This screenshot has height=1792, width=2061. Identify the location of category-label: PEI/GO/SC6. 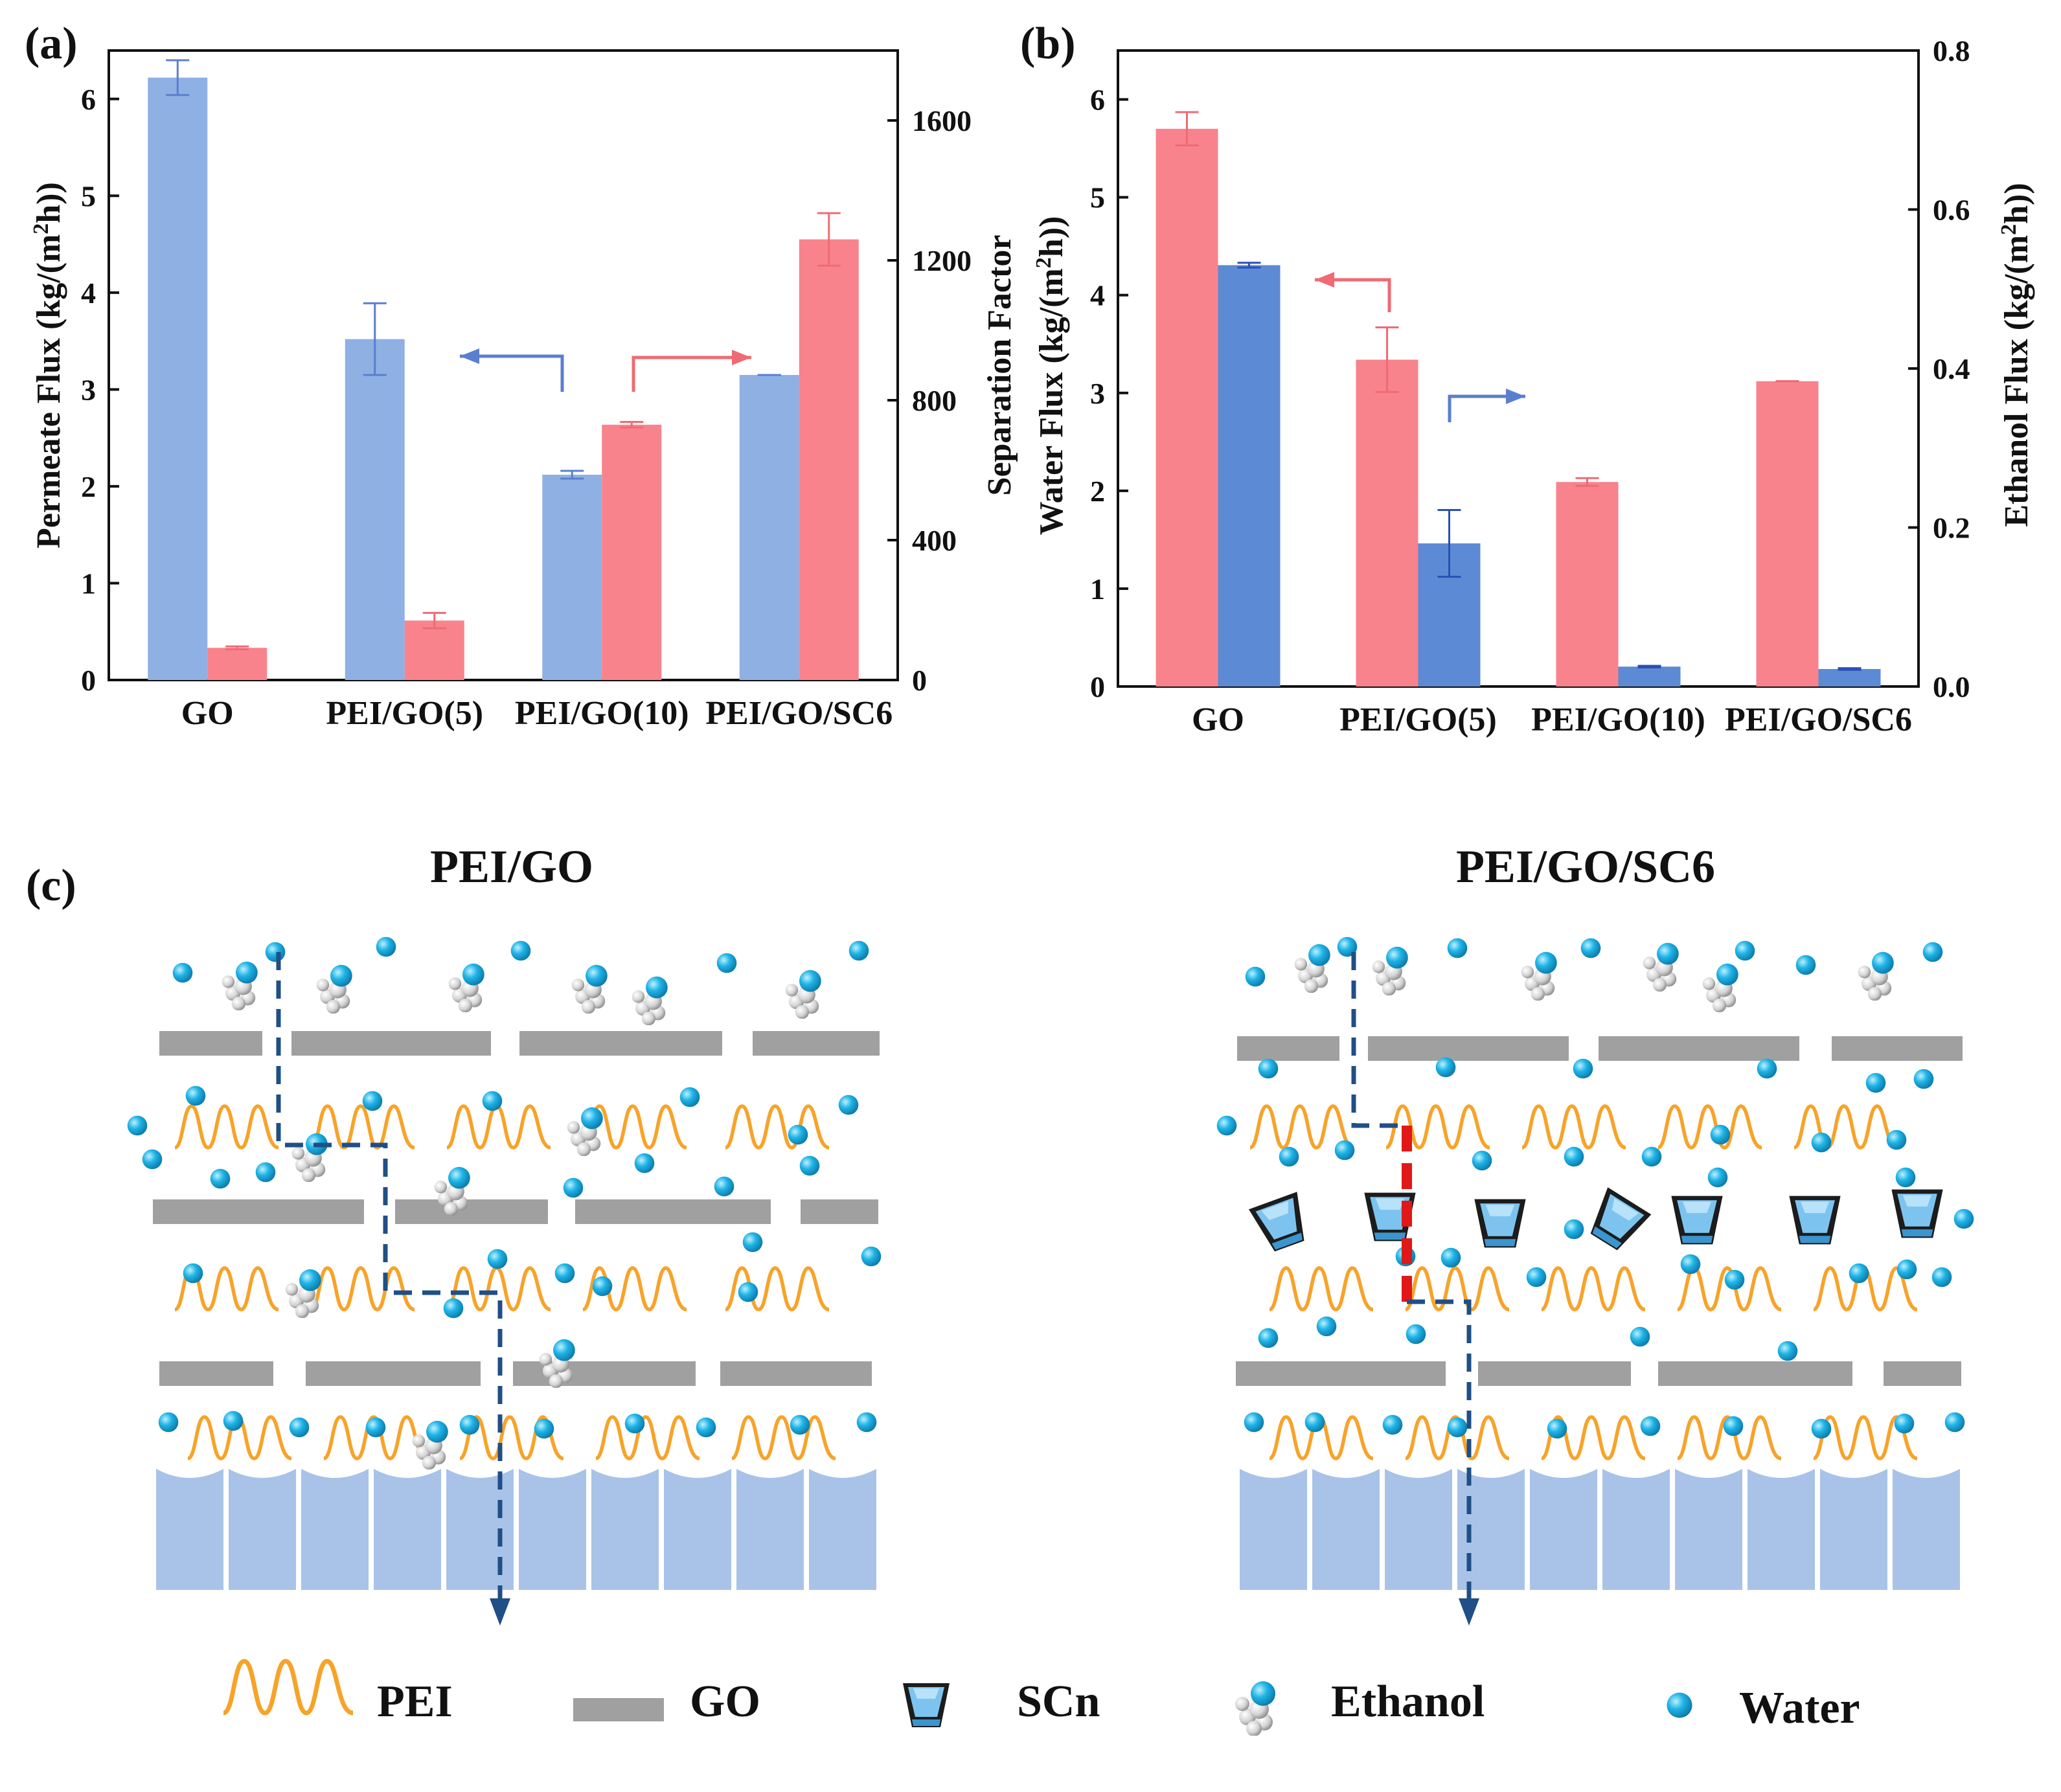
(799, 713).